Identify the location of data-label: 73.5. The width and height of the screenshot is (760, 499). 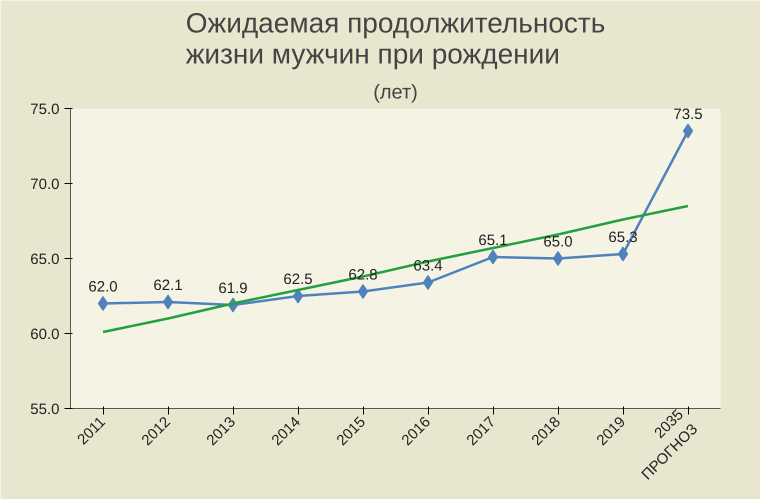
(688, 114).